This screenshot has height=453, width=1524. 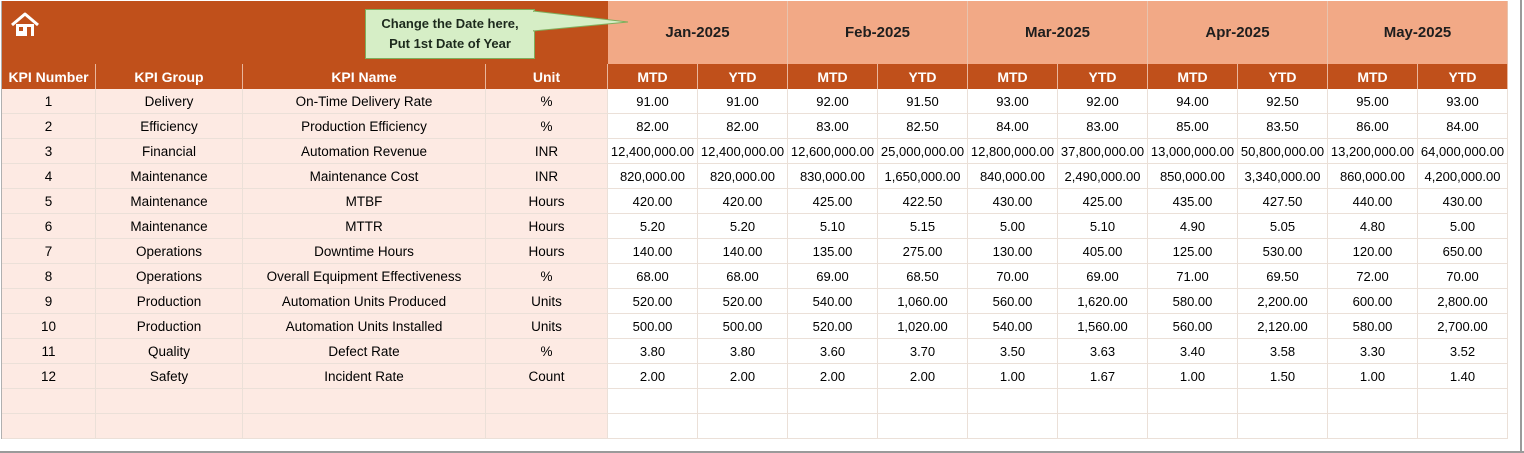 What do you see at coordinates (1373, 351) in the screenshot?
I see `mtd-value-cell: 3.30` at bounding box center [1373, 351].